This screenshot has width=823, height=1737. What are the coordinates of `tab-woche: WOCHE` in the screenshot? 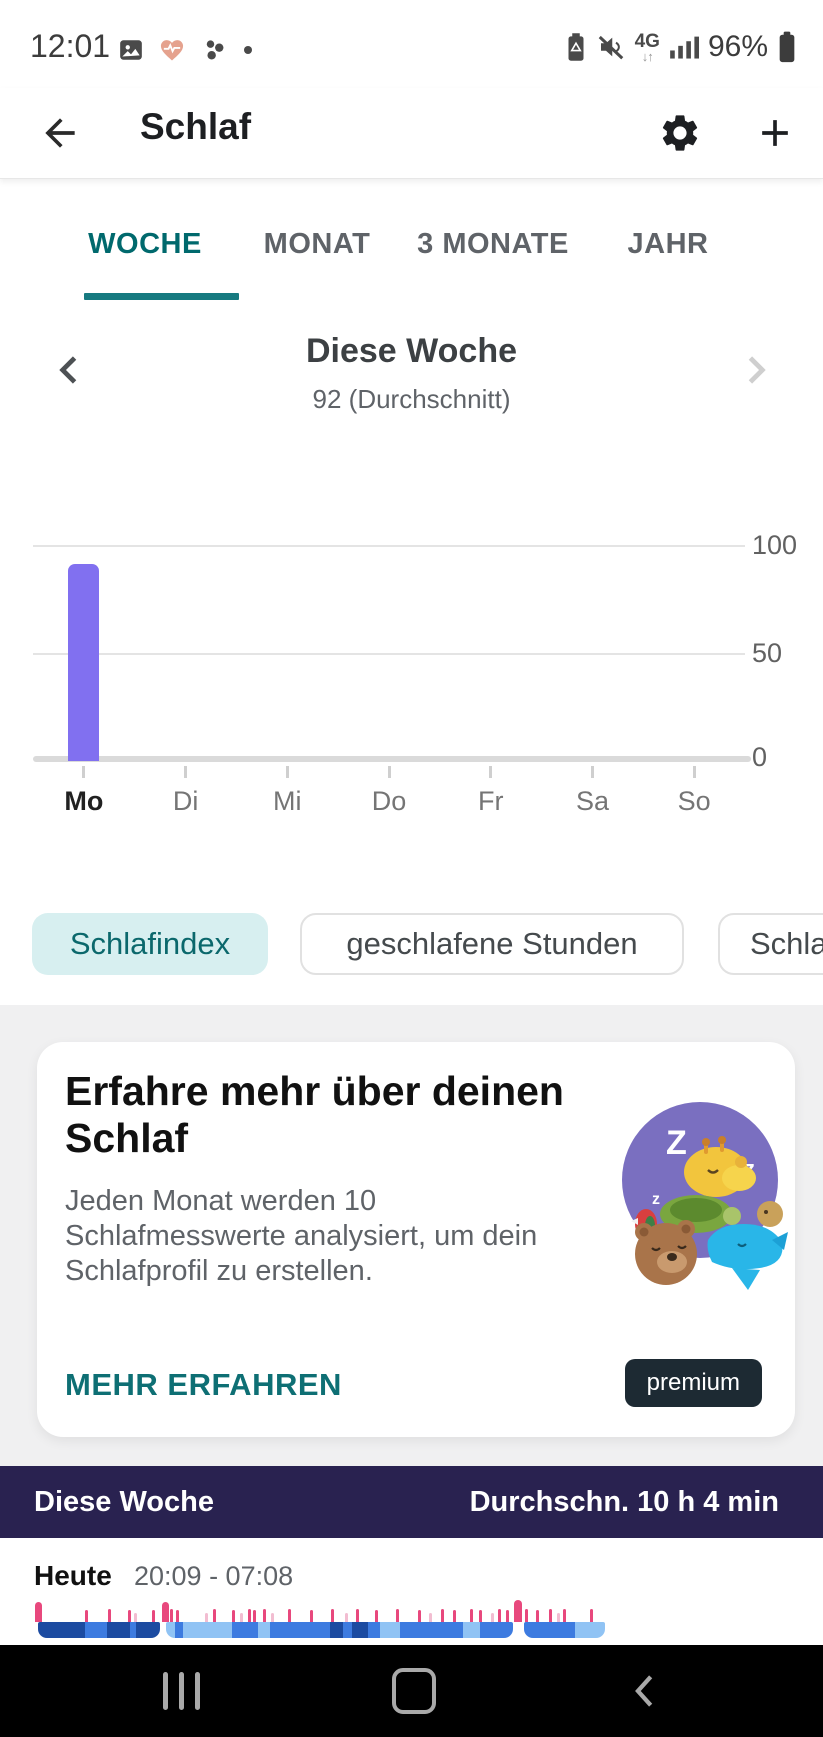 It's located at (145, 244).